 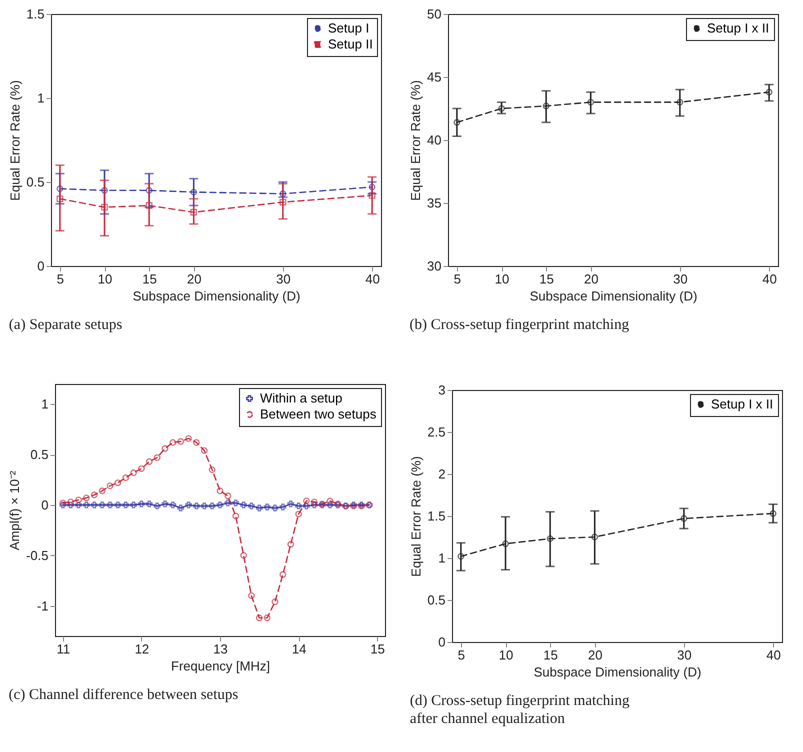 What do you see at coordinates (65, 325) in the screenshot?
I see `text: (a) Separate setups` at bounding box center [65, 325].